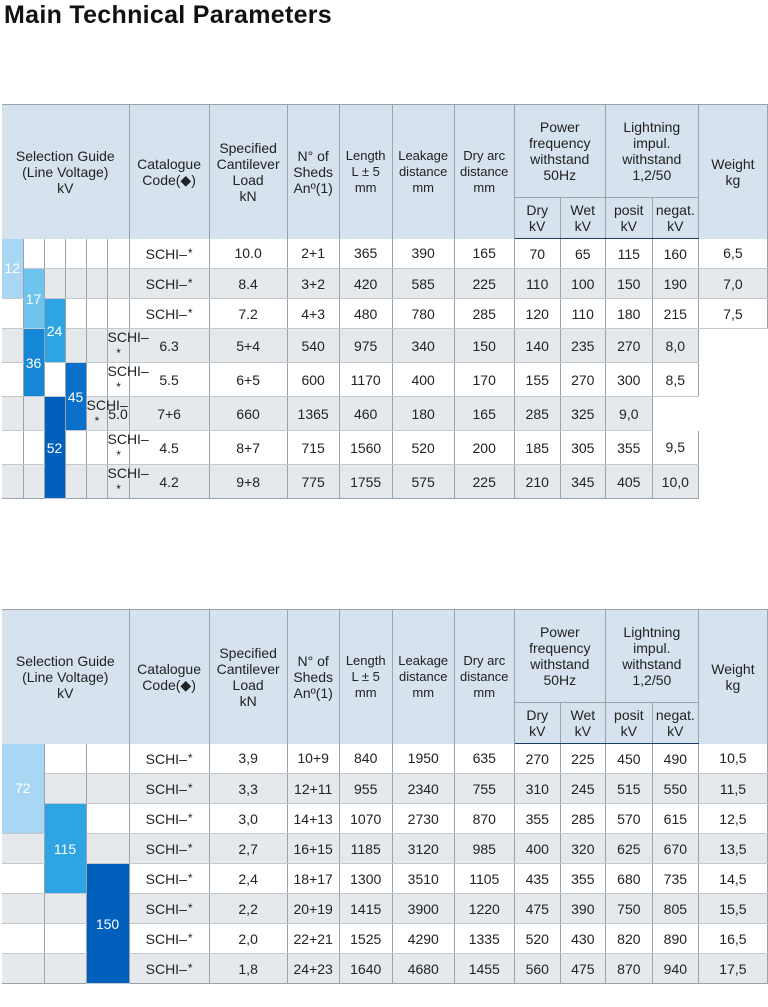  Describe the element at coordinates (313, 481) in the screenshot. I see `length: 775` at that location.